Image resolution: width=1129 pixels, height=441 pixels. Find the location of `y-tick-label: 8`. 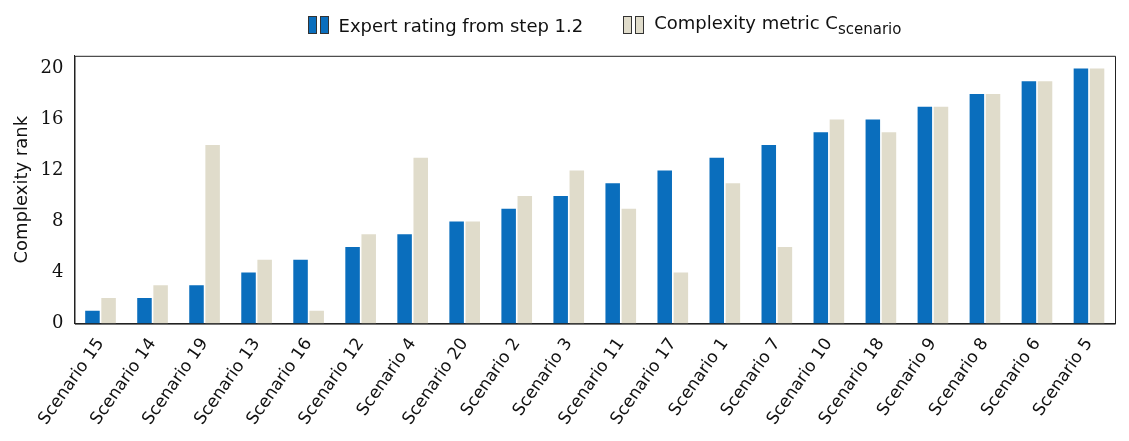

y-tick-label: 8 is located at coordinates (58, 220).